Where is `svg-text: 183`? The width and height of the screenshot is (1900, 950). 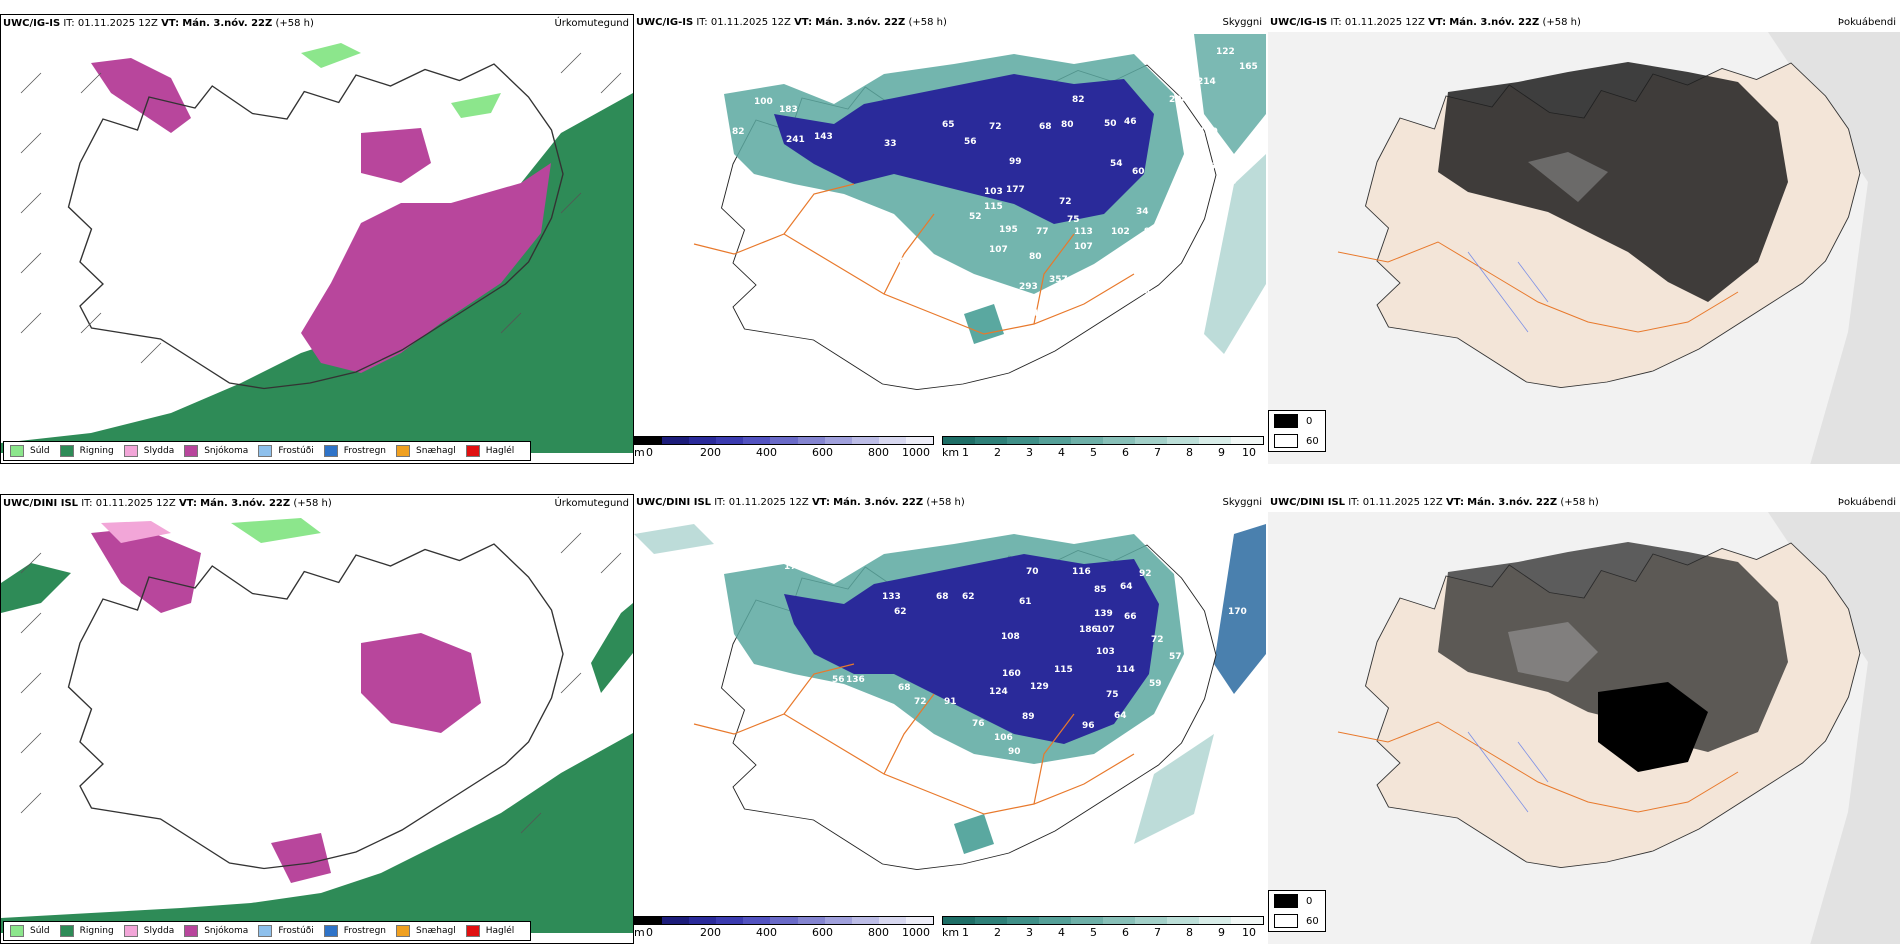 svg-text: 183 is located at coordinates (788, 110).